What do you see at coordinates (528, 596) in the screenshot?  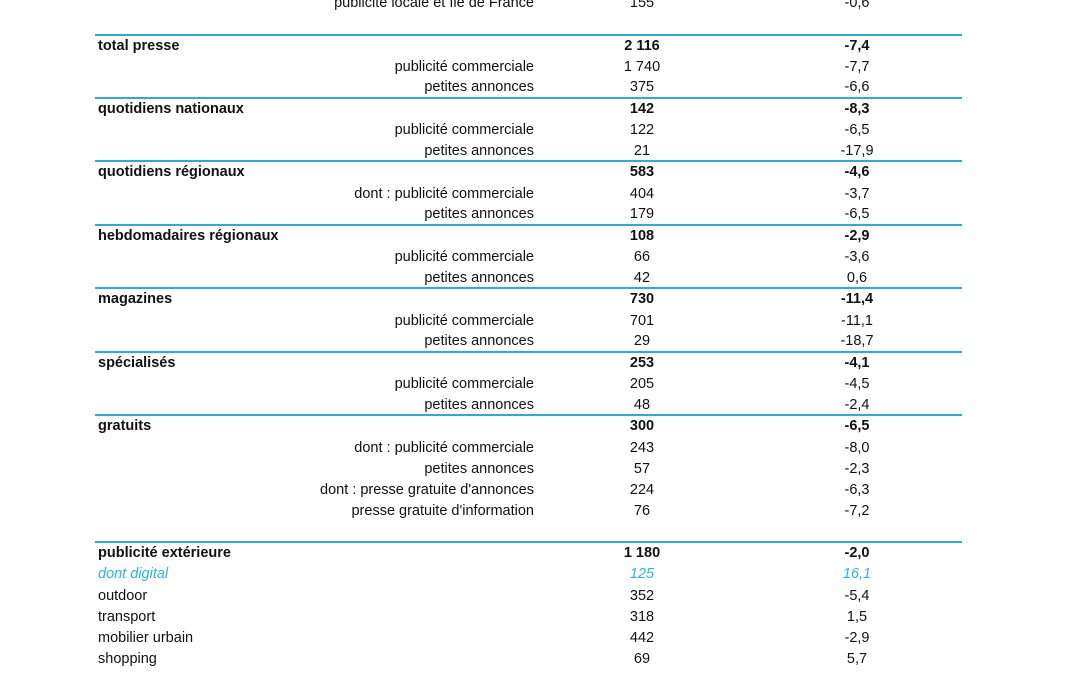 I see `table-row: outdoor 352 -5,4` at bounding box center [528, 596].